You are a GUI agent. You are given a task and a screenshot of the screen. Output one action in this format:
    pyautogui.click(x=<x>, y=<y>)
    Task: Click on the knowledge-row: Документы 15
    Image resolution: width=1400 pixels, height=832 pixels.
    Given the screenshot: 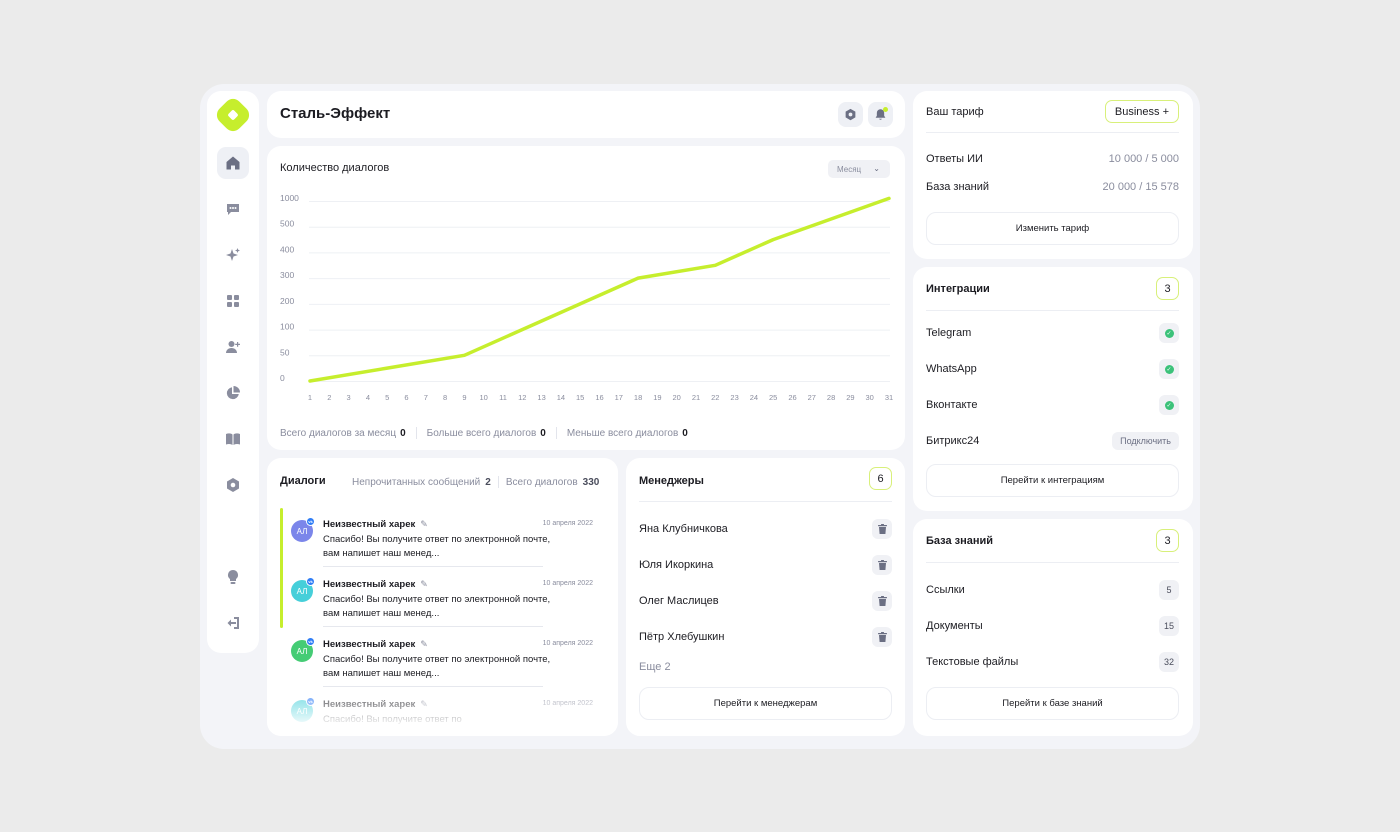 What is the action you would take?
    pyautogui.click(x=1052, y=626)
    